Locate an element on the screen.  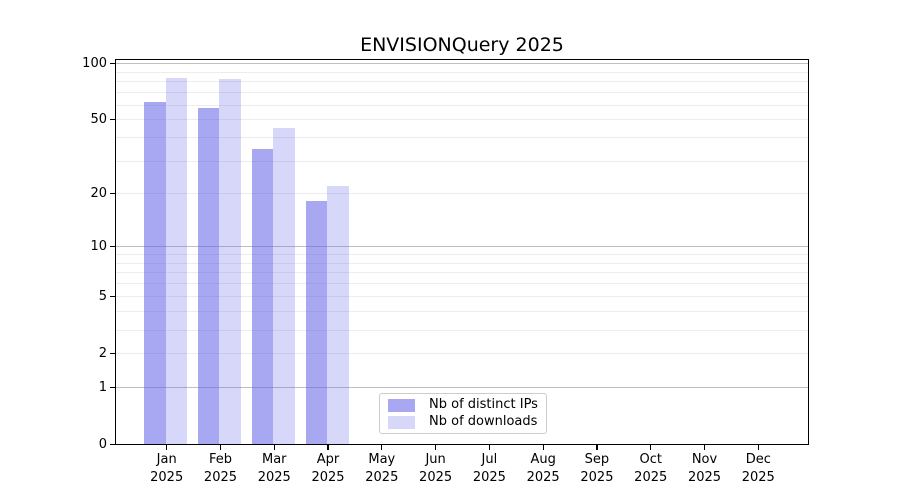
legend-swatch-downloads is located at coordinates (401, 422).